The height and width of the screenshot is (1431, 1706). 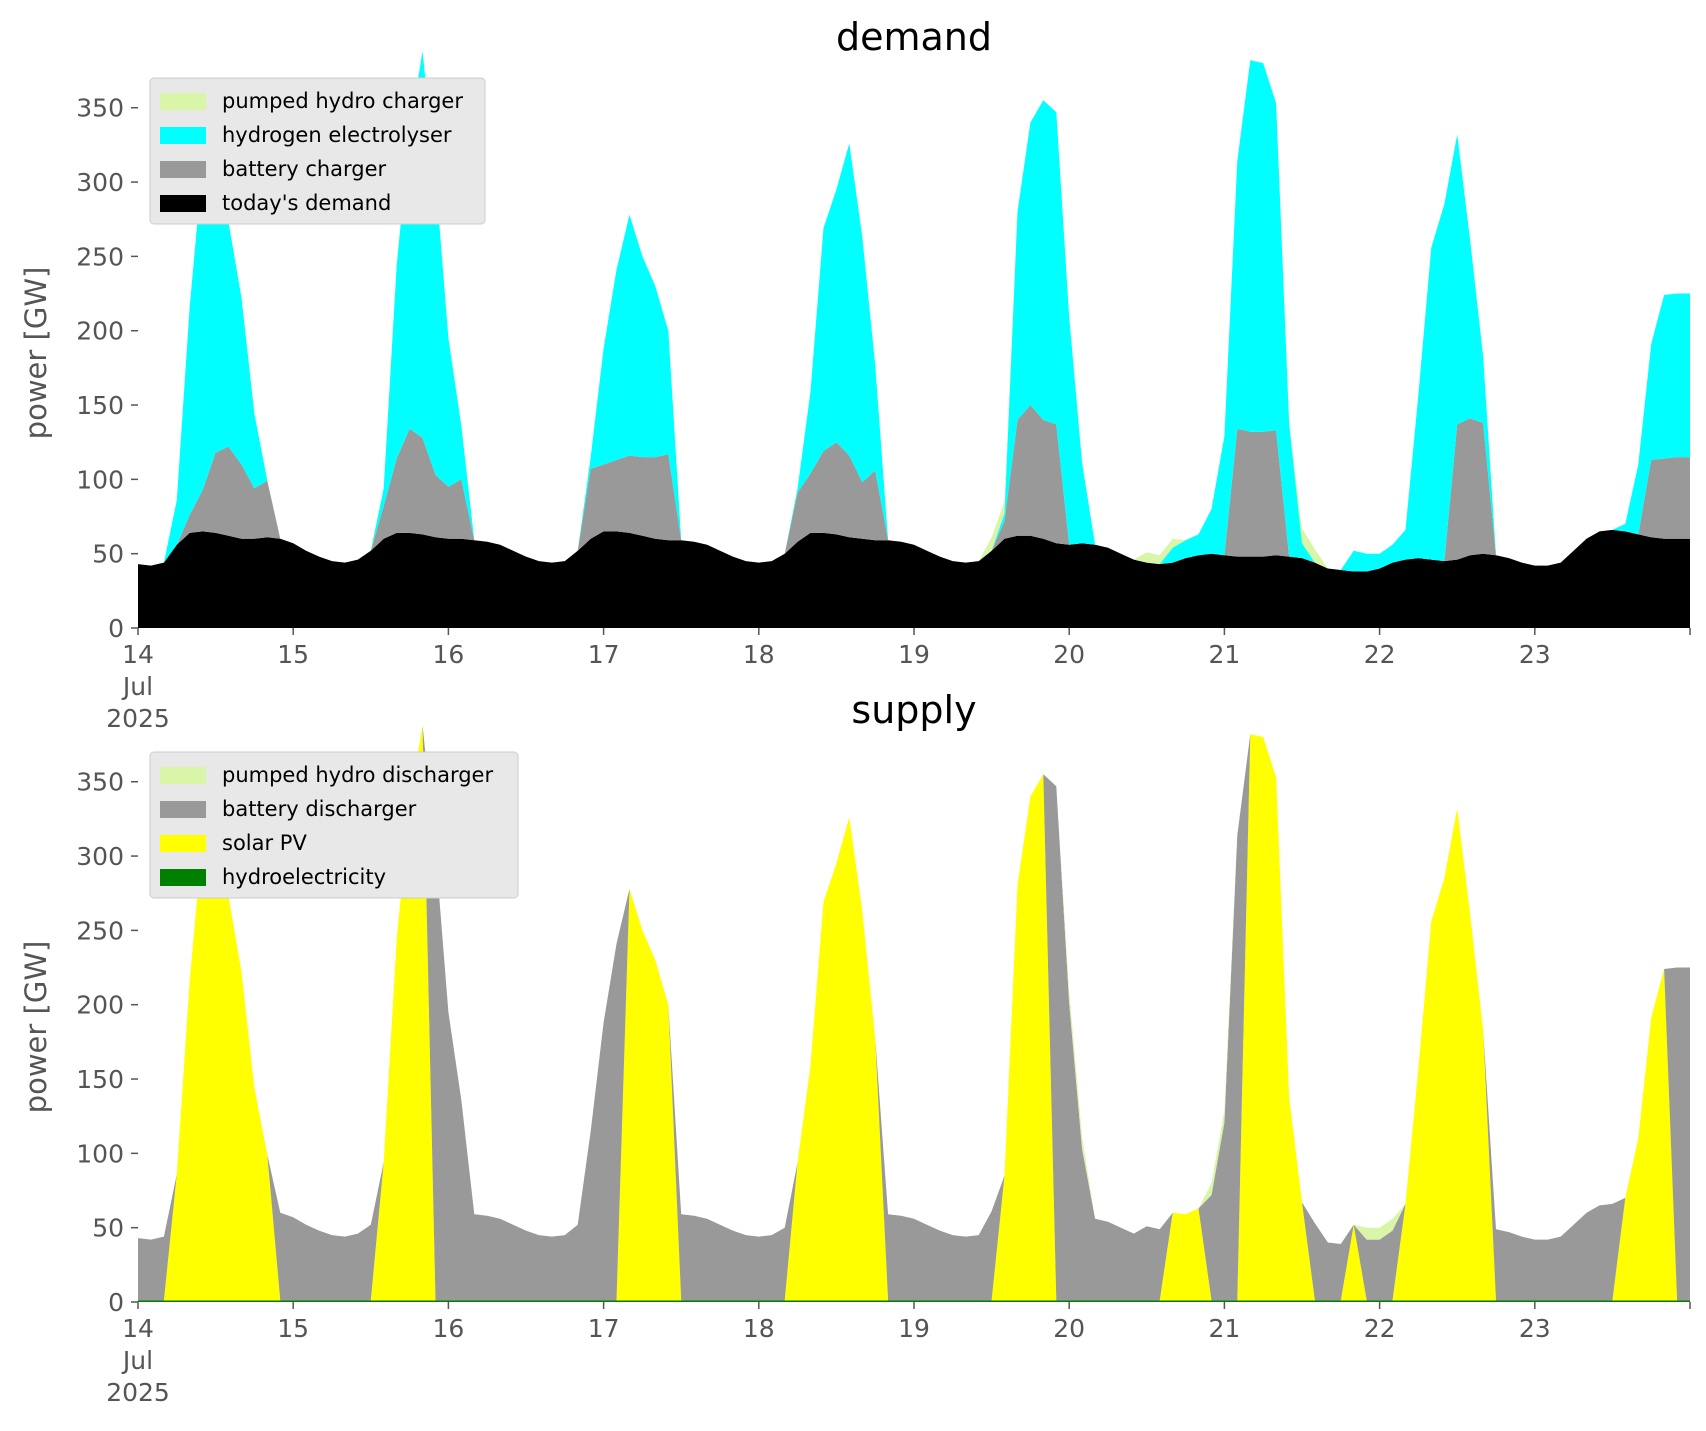 What do you see at coordinates (304, 877) in the screenshot?
I see `legend-label: hydroelectricity` at bounding box center [304, 877].